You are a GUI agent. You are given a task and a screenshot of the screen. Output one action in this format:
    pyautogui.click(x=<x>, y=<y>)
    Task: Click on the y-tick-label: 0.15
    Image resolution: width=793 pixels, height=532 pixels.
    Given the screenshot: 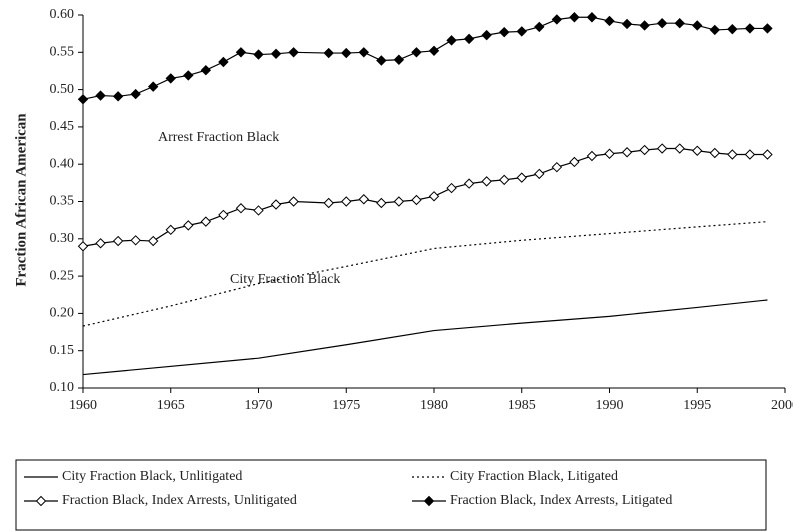 What is the action you would take?
    pyautogui.click(x=62, y=350)
    